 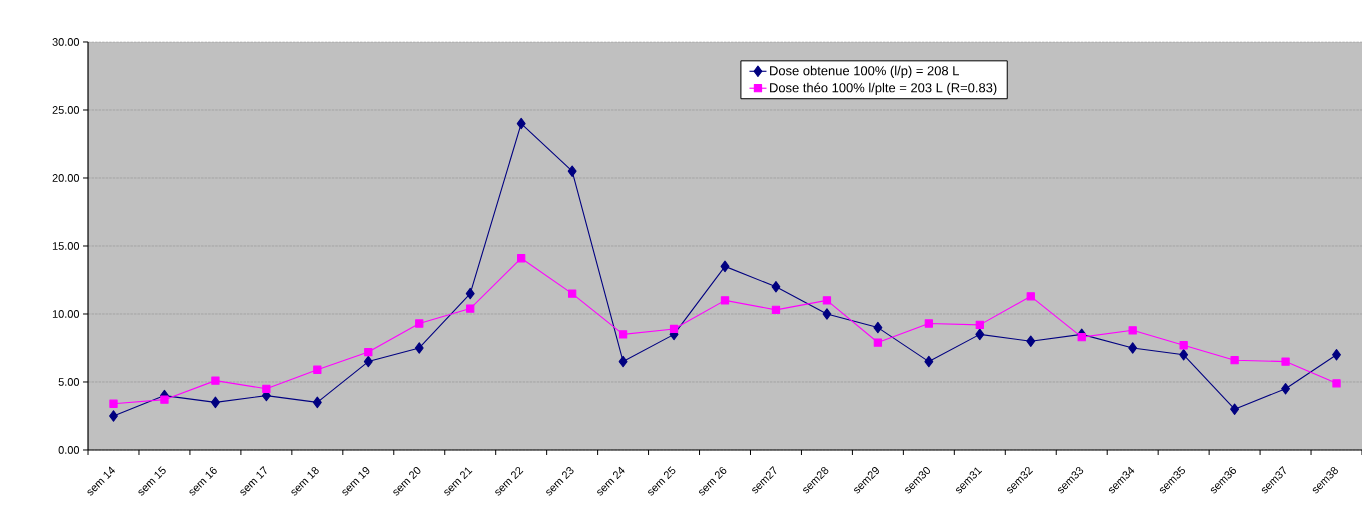 I want to click on x-tick-label: sem 23, so click(x=560, y=481).